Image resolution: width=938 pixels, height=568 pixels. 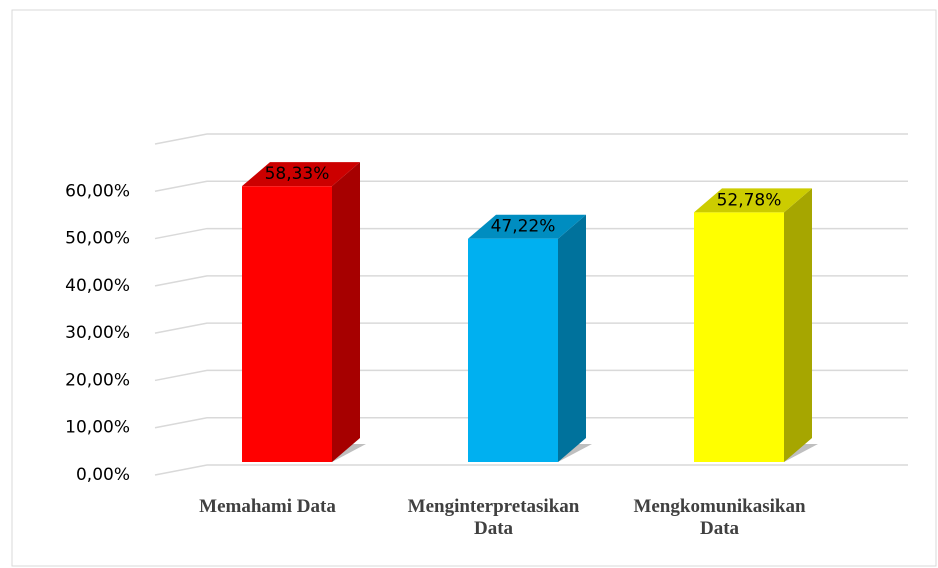 What do you see at coordinates (97, 380) in the screenshot?
I see `y-tick-label: 20,00%` at bounding box center [97, 380].